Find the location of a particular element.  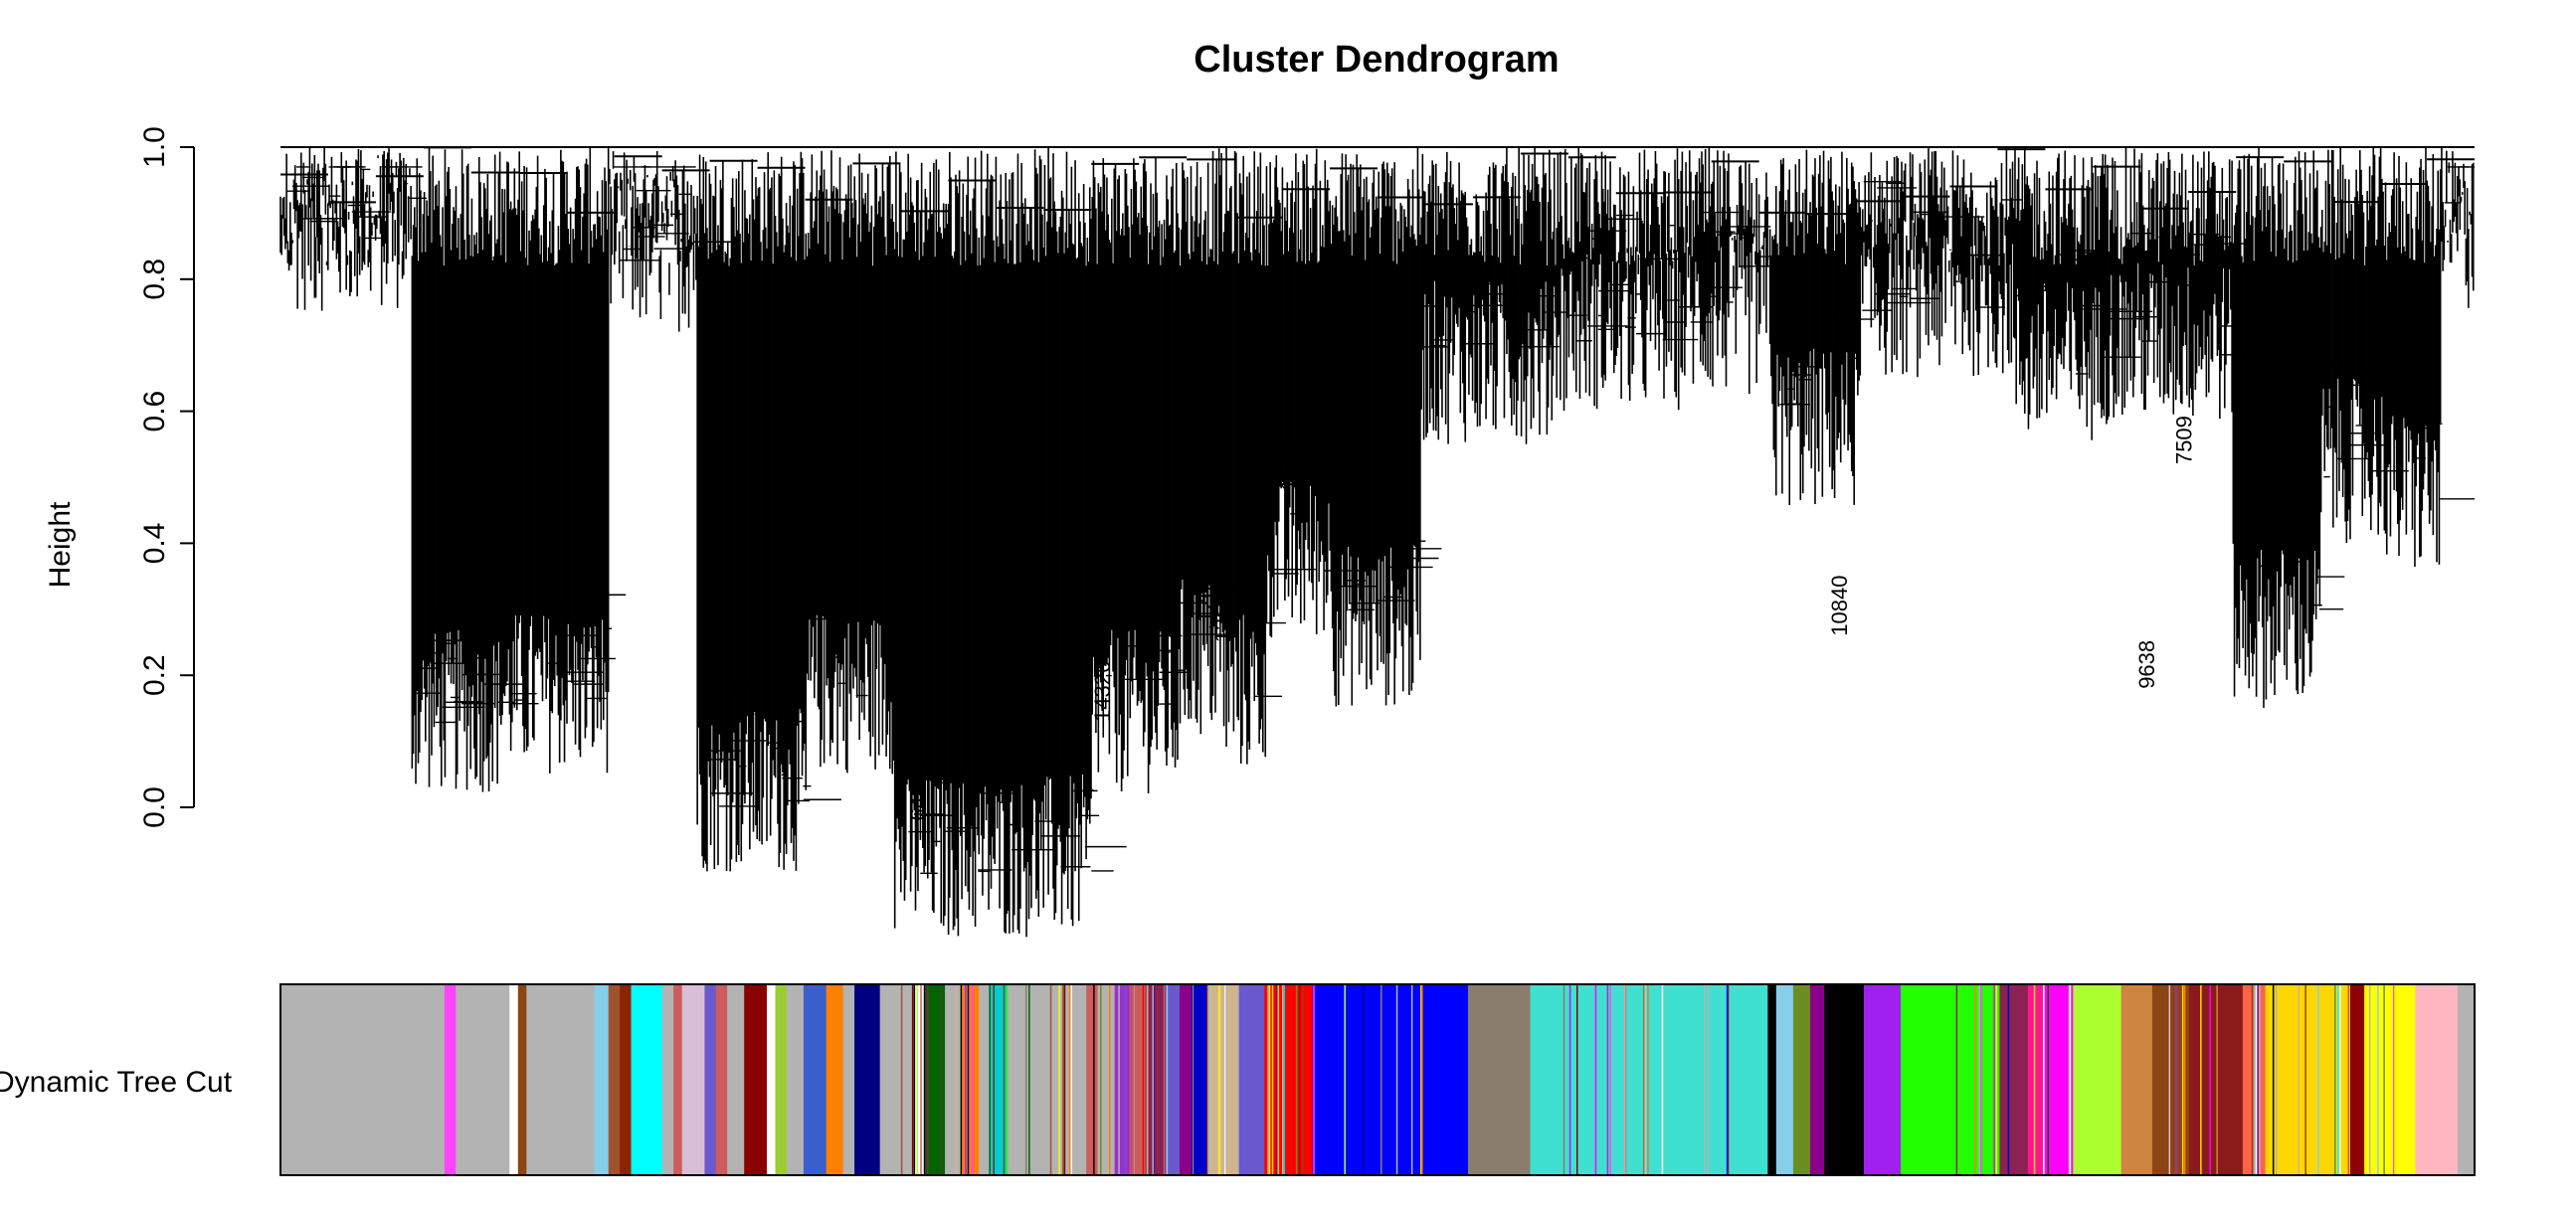

y-tick-label: 0.0 is located at coordinates (154, 807).